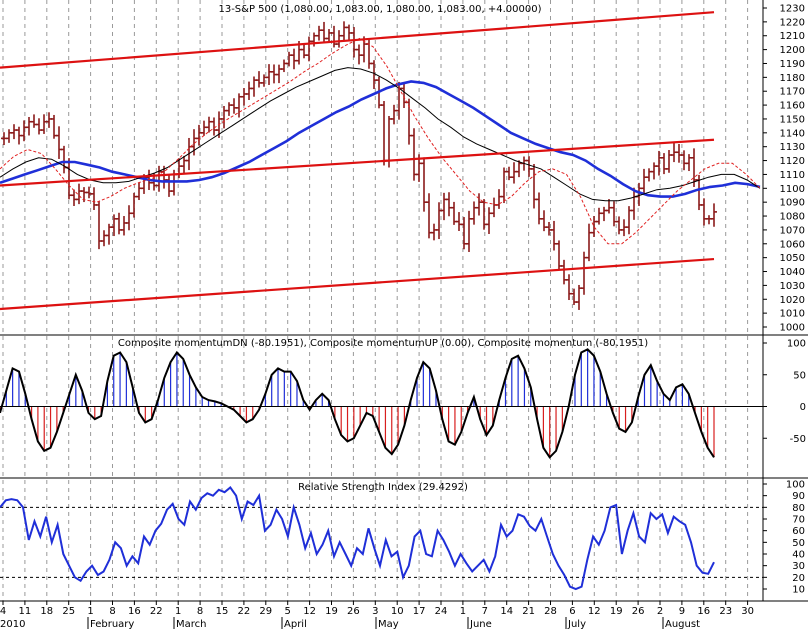  Describe the element at coordinates (792, 22) in the screenshot. I see `price-y-tick-label: 1220` at that location.